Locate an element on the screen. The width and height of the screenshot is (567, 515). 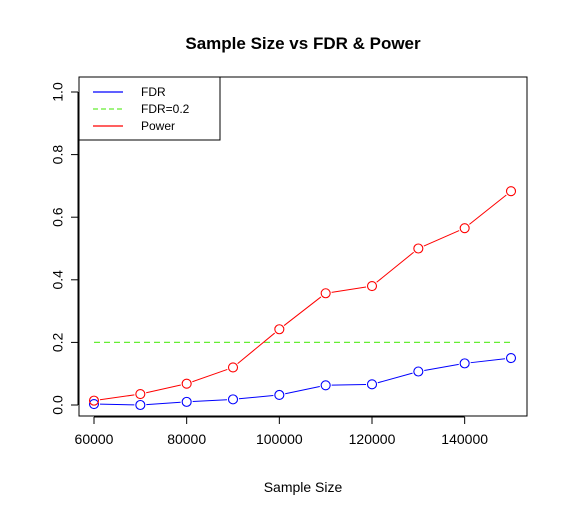
x-tick-label: 140000 is located at coordinates (464, 439).